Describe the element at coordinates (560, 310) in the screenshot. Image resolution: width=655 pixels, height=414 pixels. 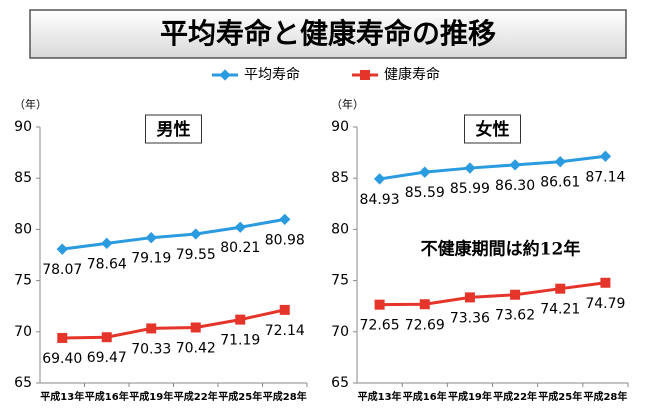
I see `data-label: 74.21` at that location.